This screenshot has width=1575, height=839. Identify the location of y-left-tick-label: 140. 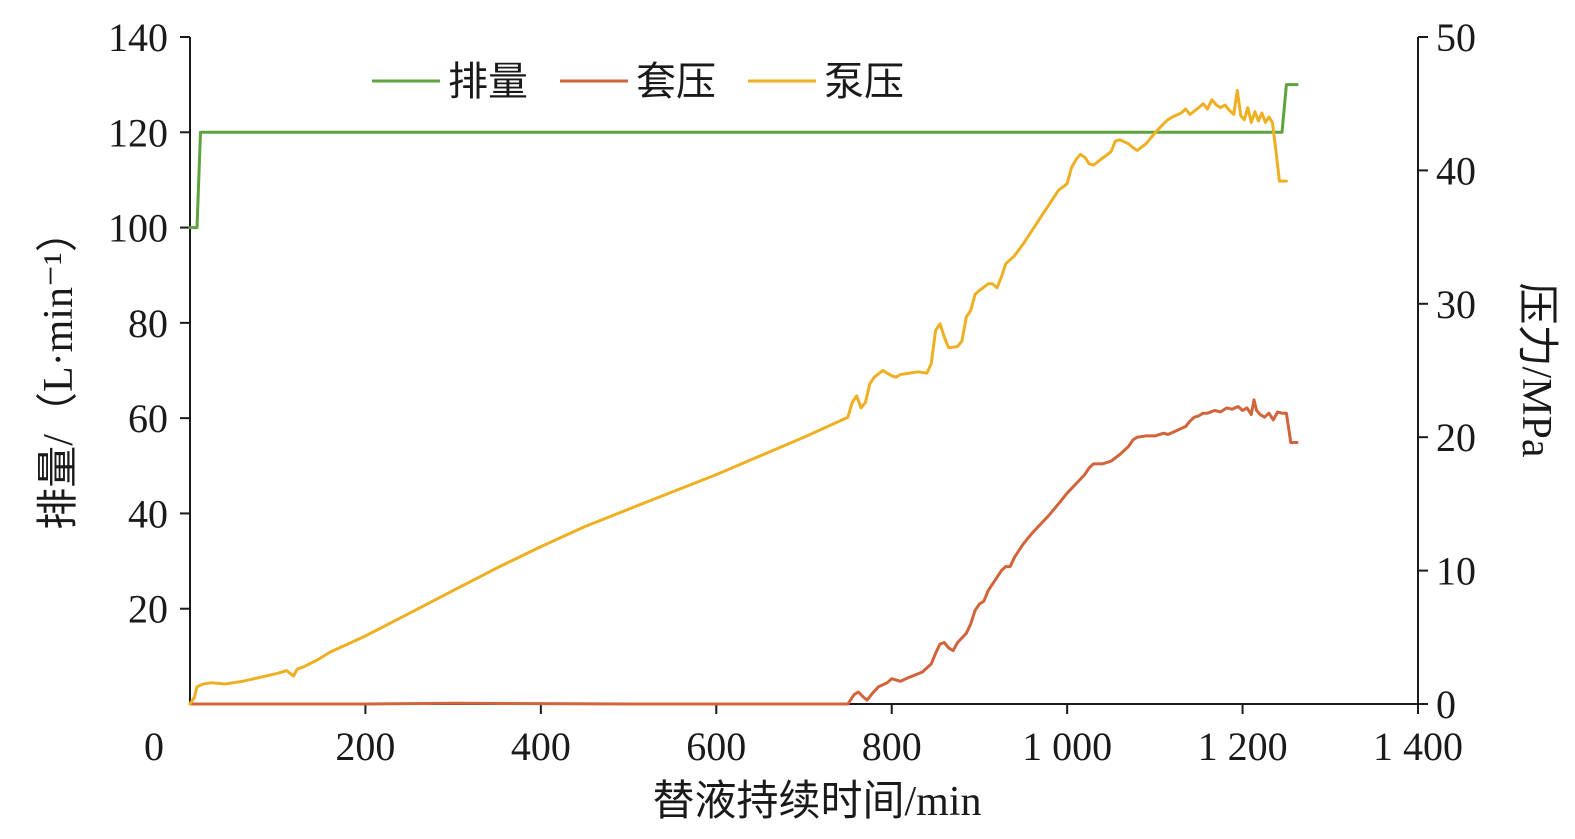
(138, 37).